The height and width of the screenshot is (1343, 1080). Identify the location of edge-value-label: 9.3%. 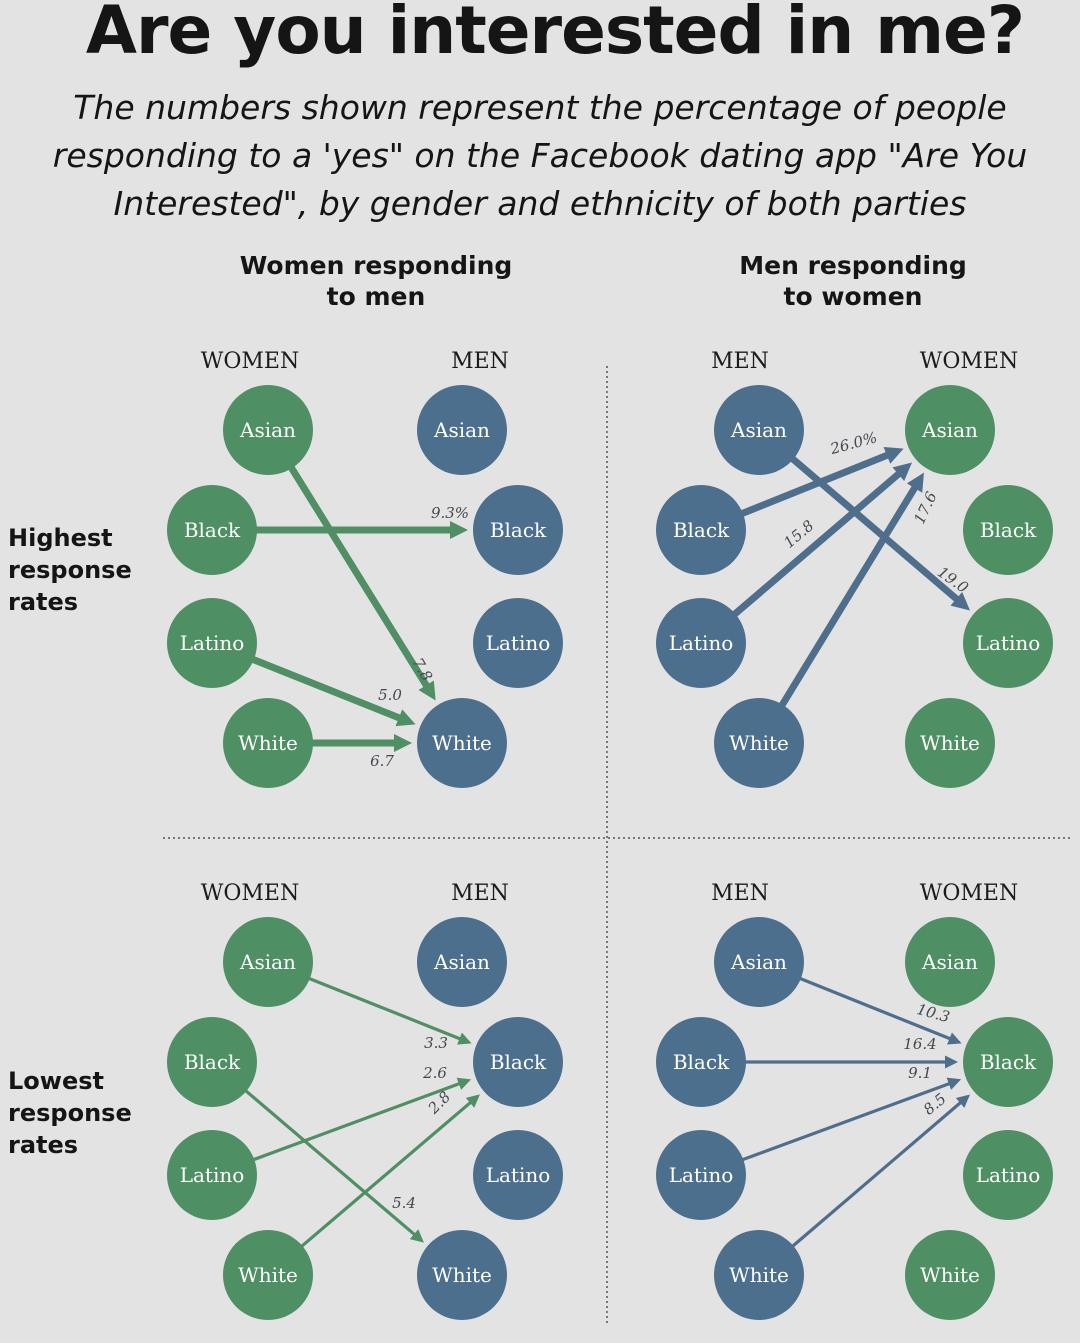
(450, 513).